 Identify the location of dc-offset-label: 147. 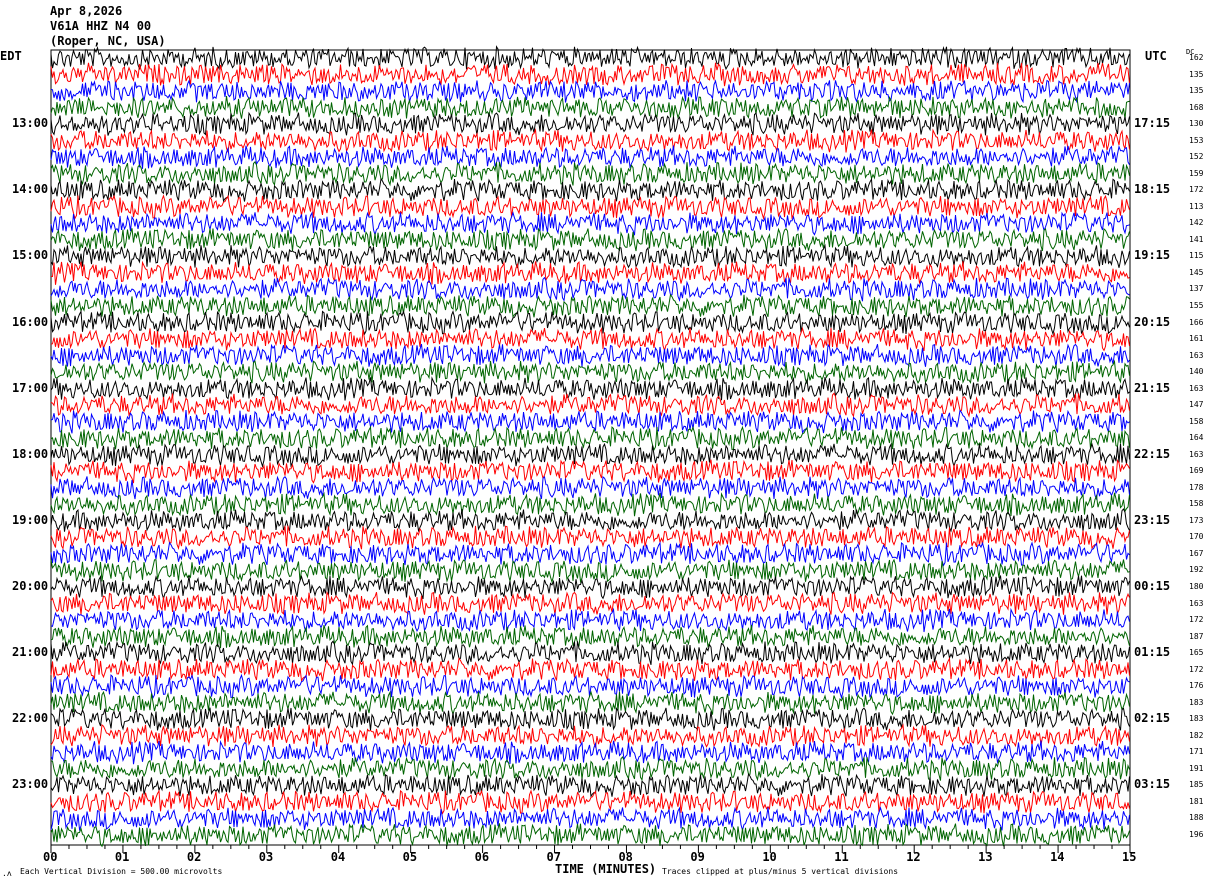
(1196, 405).